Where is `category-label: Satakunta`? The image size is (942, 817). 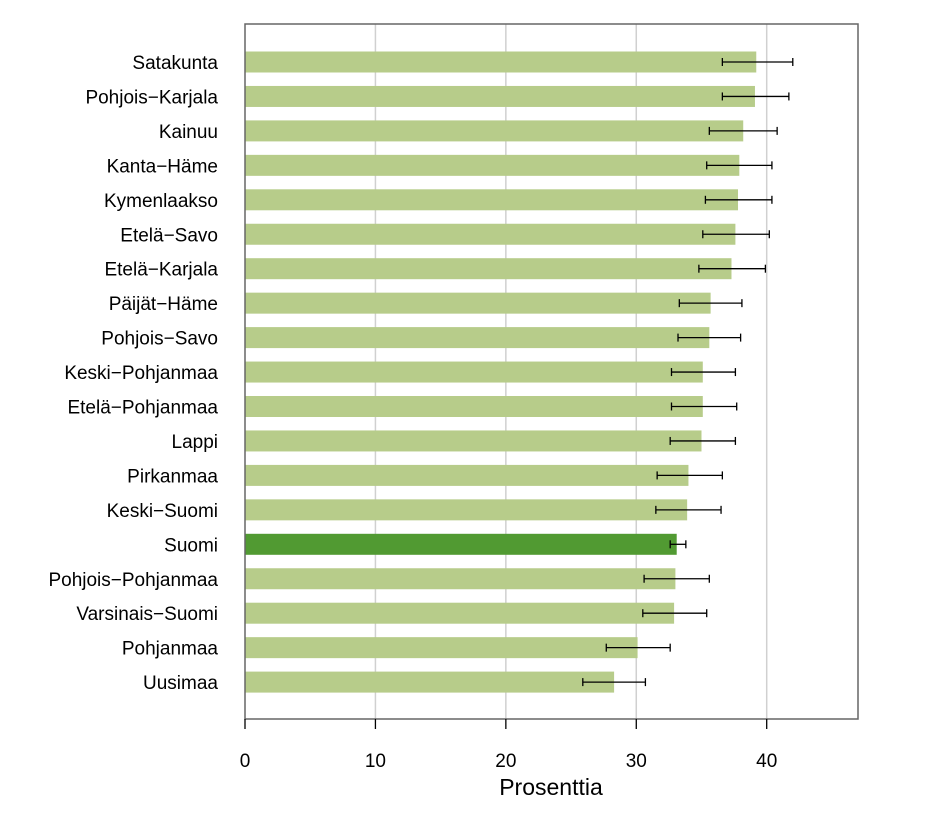 category-label: Satakunta is located at coordinates (175, 63).